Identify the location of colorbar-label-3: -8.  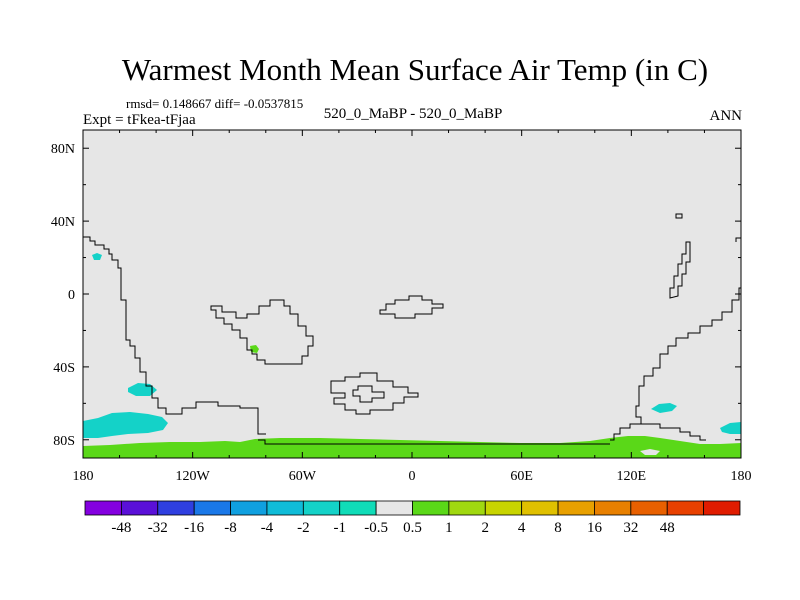
(230, 528).